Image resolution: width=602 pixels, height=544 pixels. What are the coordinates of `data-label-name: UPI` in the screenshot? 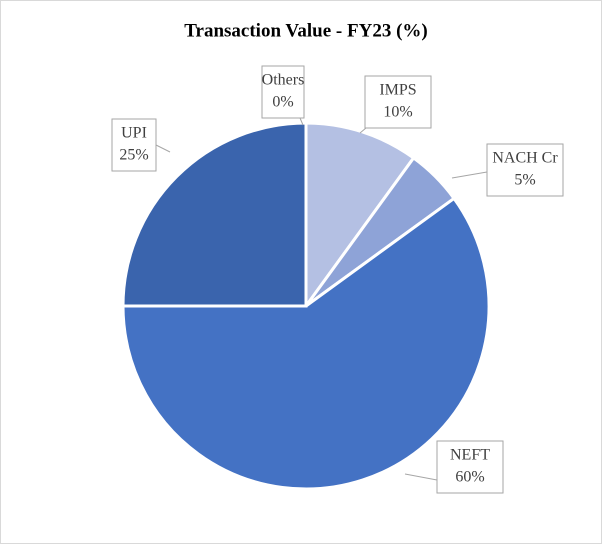 It's located at (134, 133).